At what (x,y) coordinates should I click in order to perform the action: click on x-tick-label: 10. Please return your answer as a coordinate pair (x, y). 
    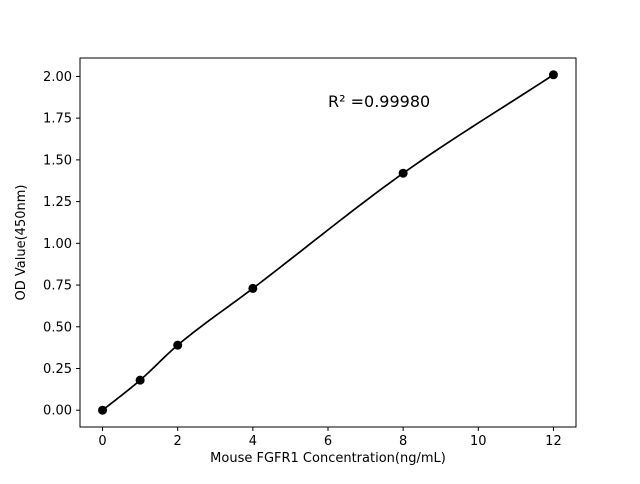
    Looking at the image, I should click on (478, 441).